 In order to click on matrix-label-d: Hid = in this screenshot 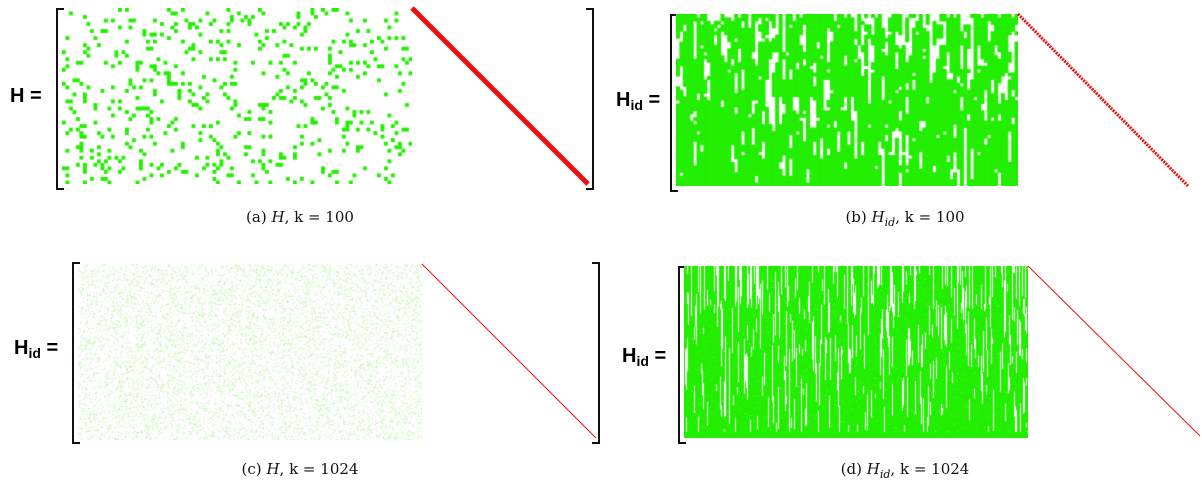, I will do `click(644, 357)`.